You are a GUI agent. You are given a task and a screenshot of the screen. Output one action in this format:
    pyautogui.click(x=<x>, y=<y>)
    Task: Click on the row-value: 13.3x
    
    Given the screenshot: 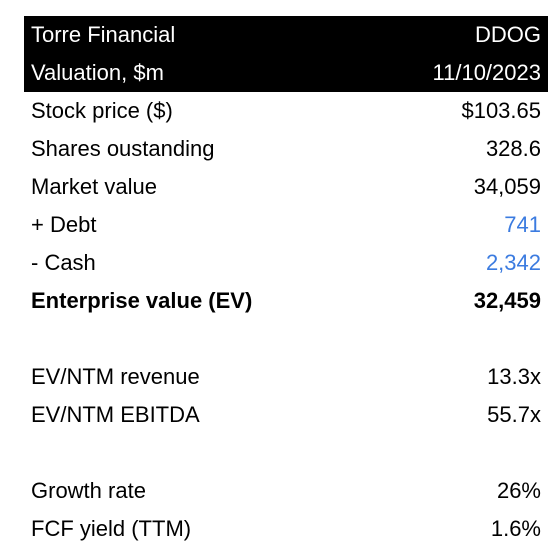 What is the action you would take?
    pyautogui.click(x=514, y=376)
    